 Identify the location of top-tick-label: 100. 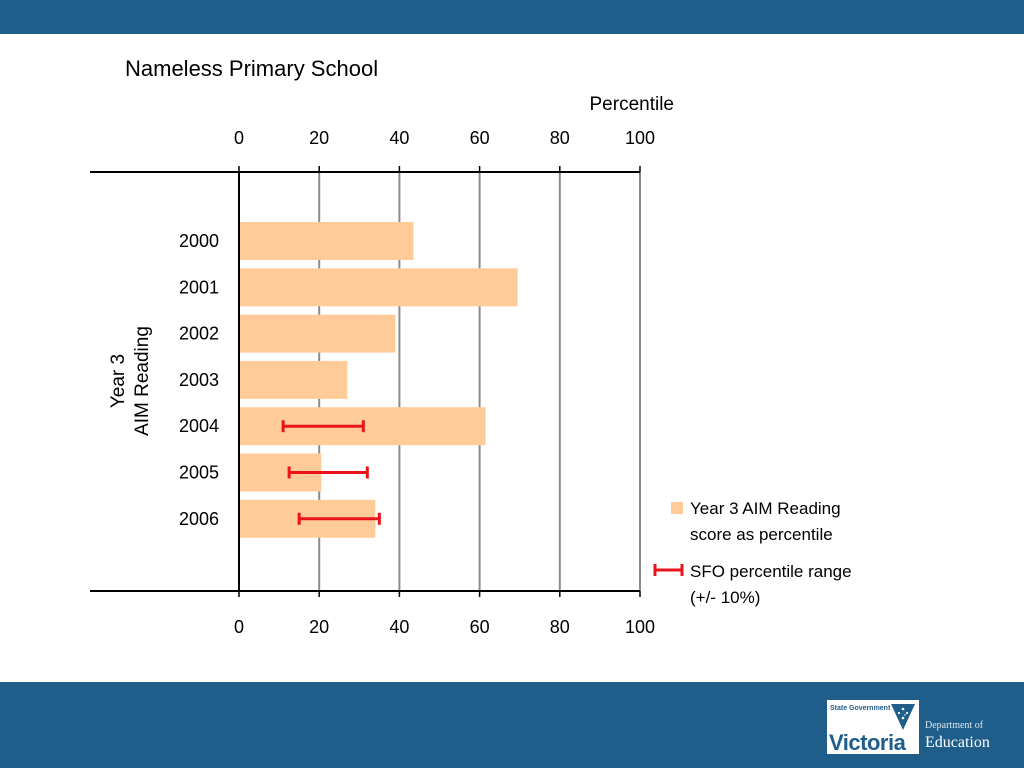
(640, 138).